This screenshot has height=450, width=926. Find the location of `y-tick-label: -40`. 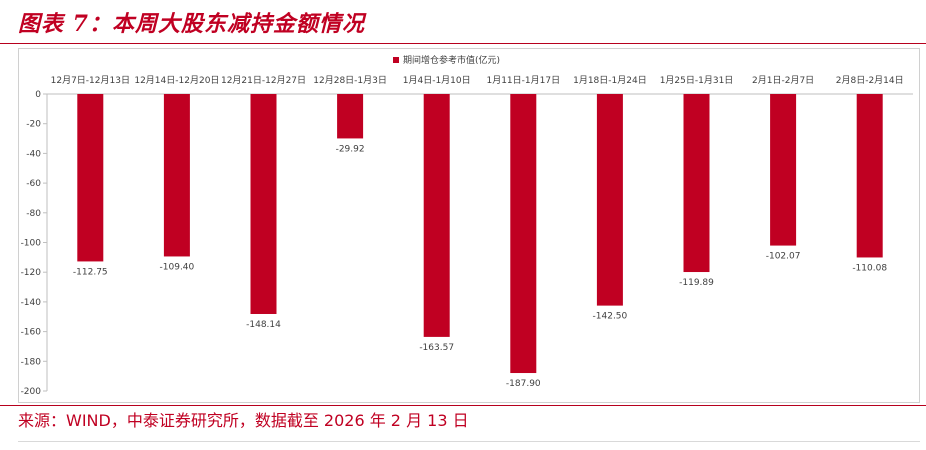

y-tick-label: -40 is located at coordinates (33, 154).